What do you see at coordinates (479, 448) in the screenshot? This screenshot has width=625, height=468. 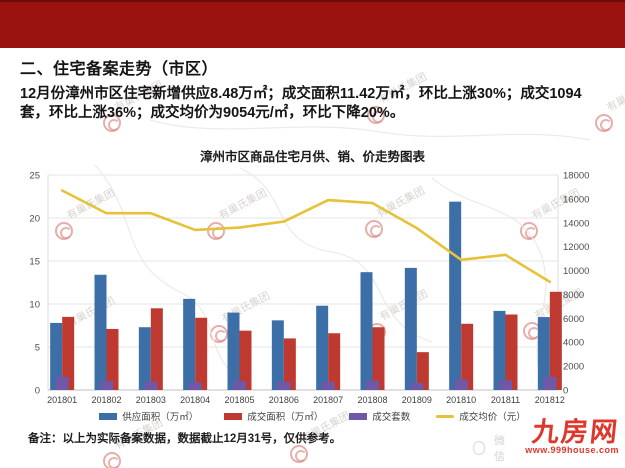 I see `wechat-icon` at bounding box center [479, 448].